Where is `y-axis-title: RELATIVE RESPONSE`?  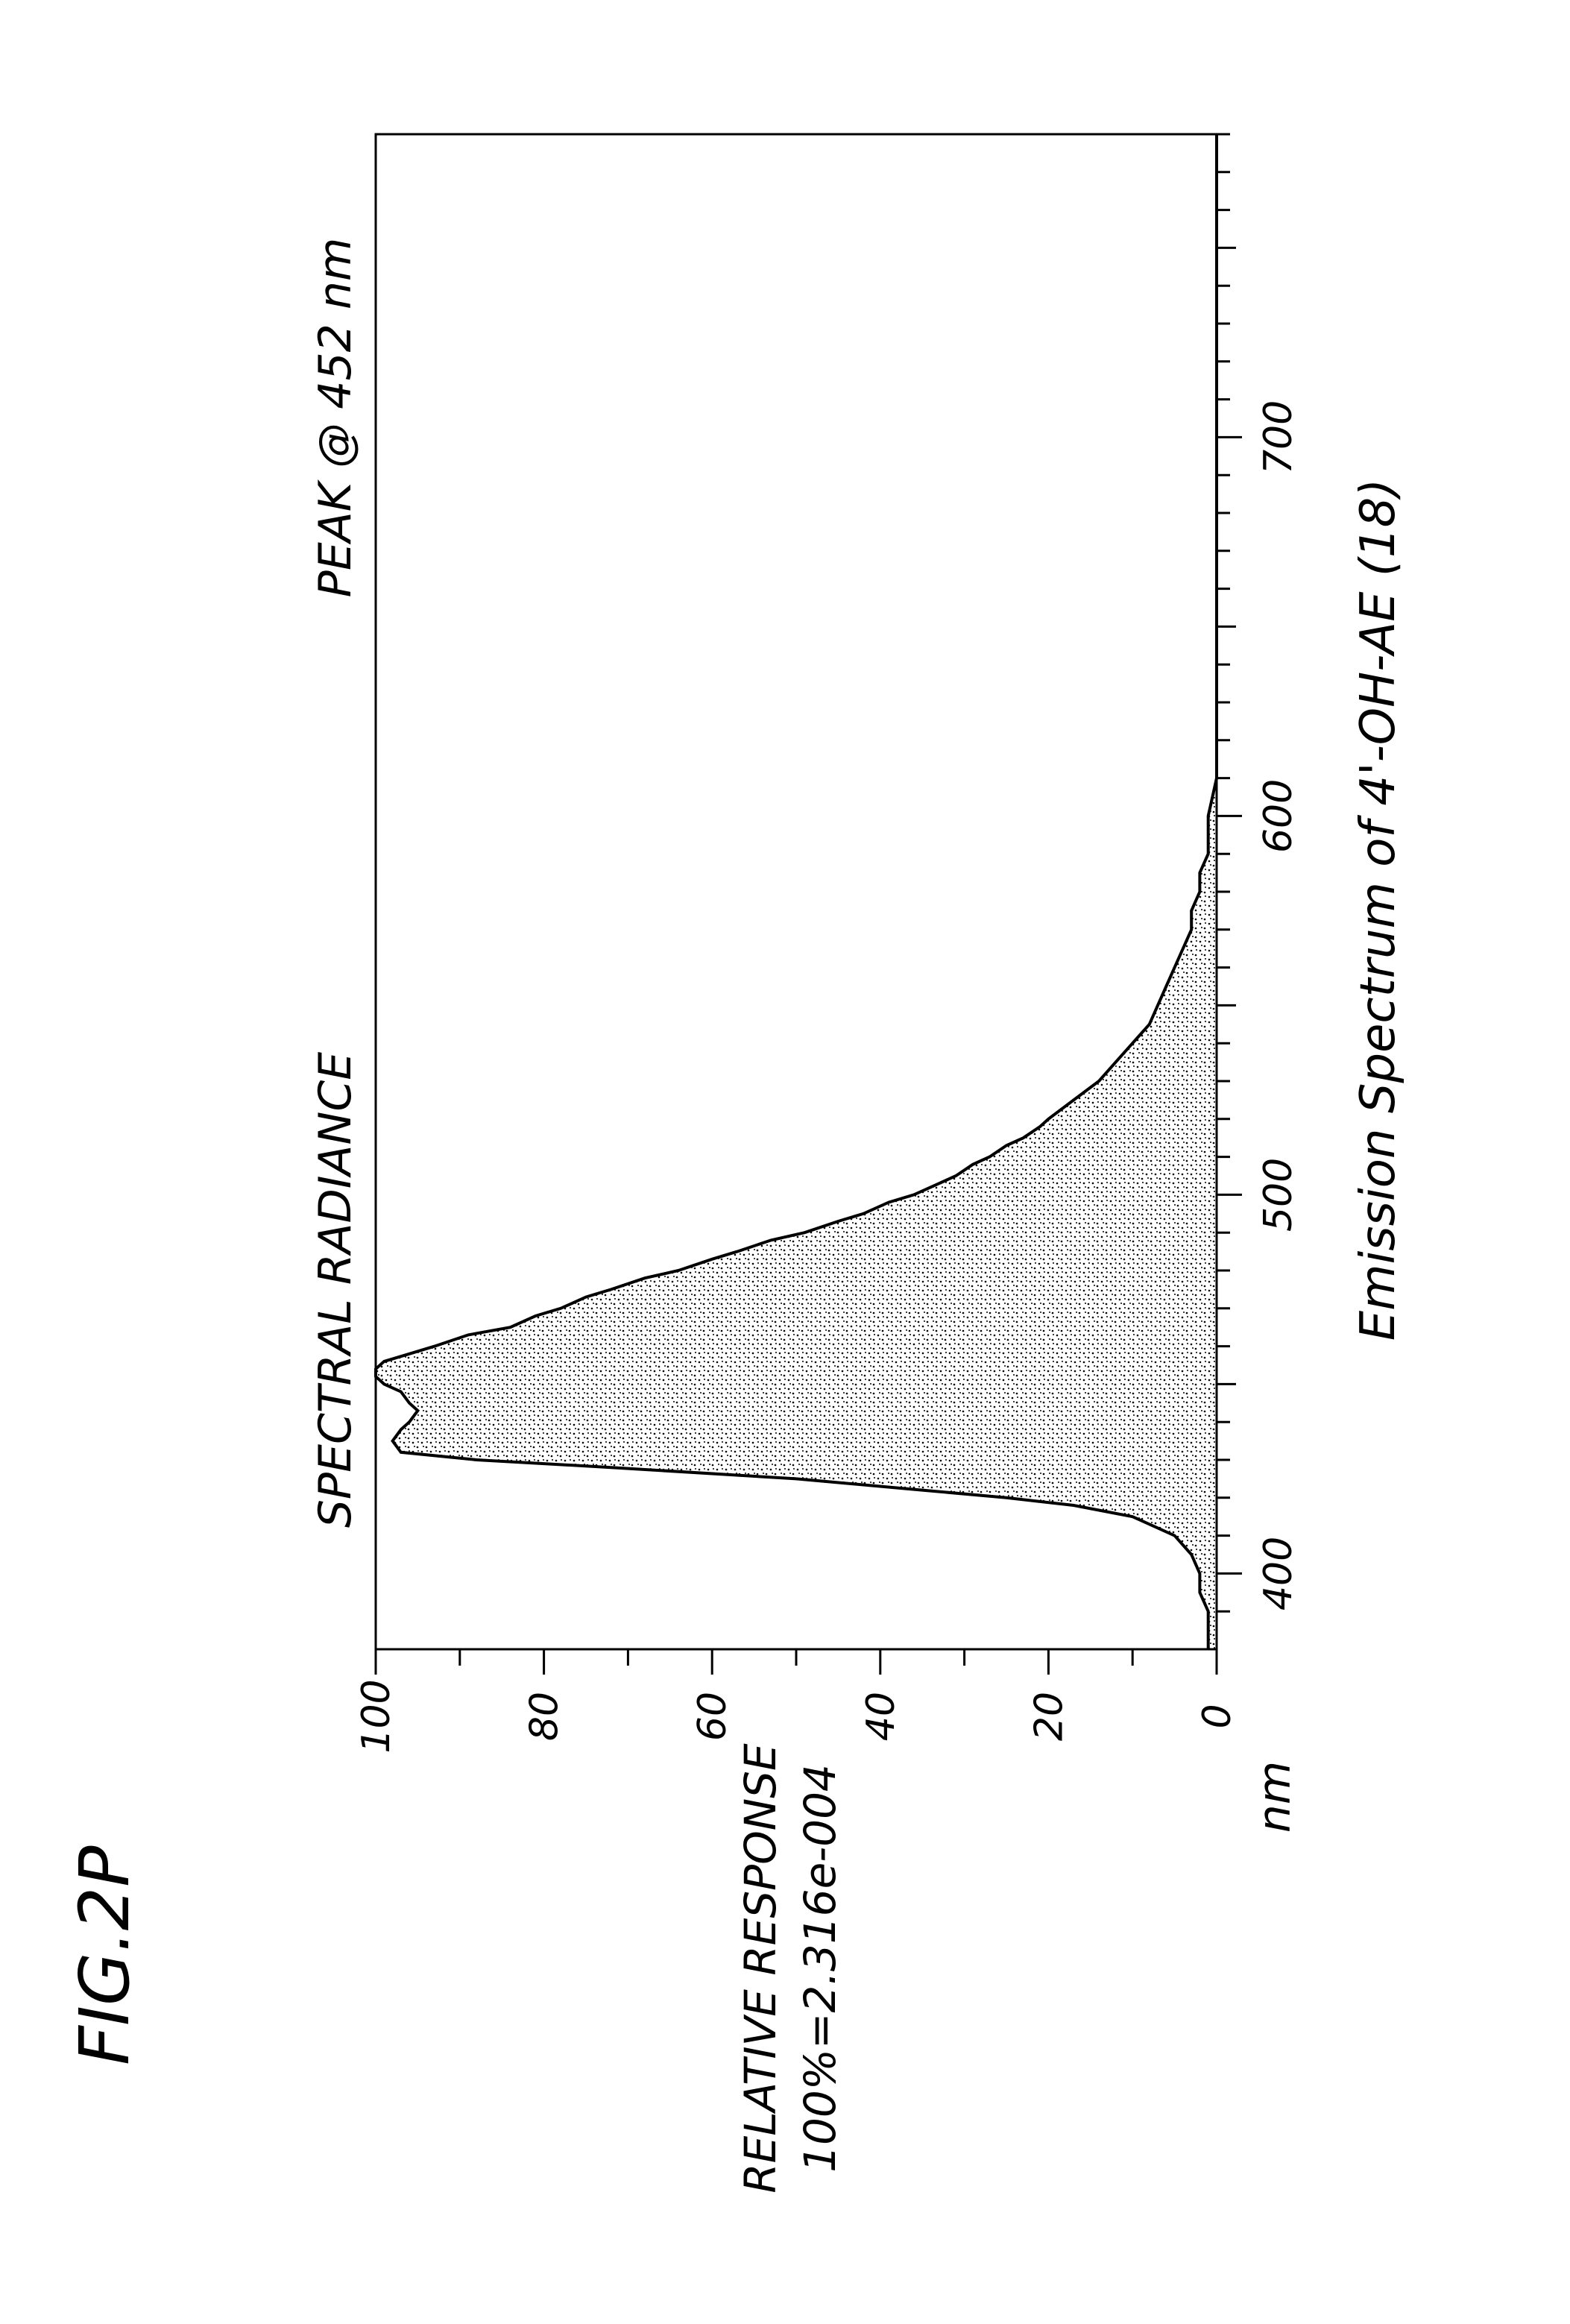 y-axis-title: RELATIVE RESPONSE is located at coordinates (760, 1969).